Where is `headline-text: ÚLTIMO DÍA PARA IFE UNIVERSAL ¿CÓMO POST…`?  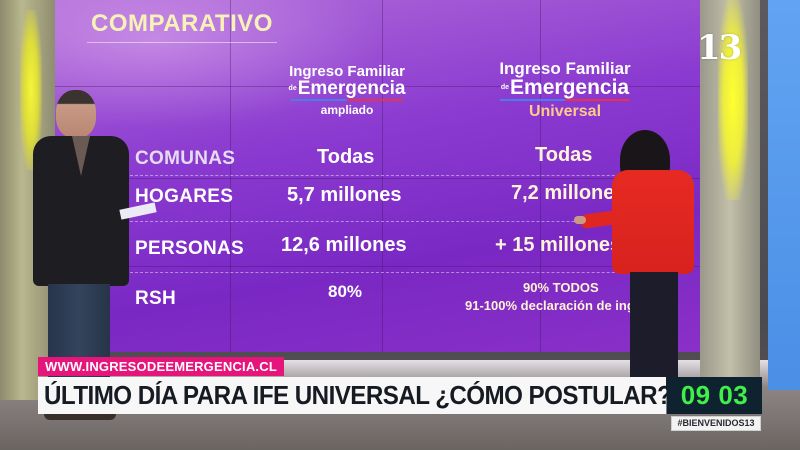
headline-text: ÚLTIMO DÍA PARA IFE UNIVERSAL ¿CÓMO POST… is located at coordinates (358, 395).